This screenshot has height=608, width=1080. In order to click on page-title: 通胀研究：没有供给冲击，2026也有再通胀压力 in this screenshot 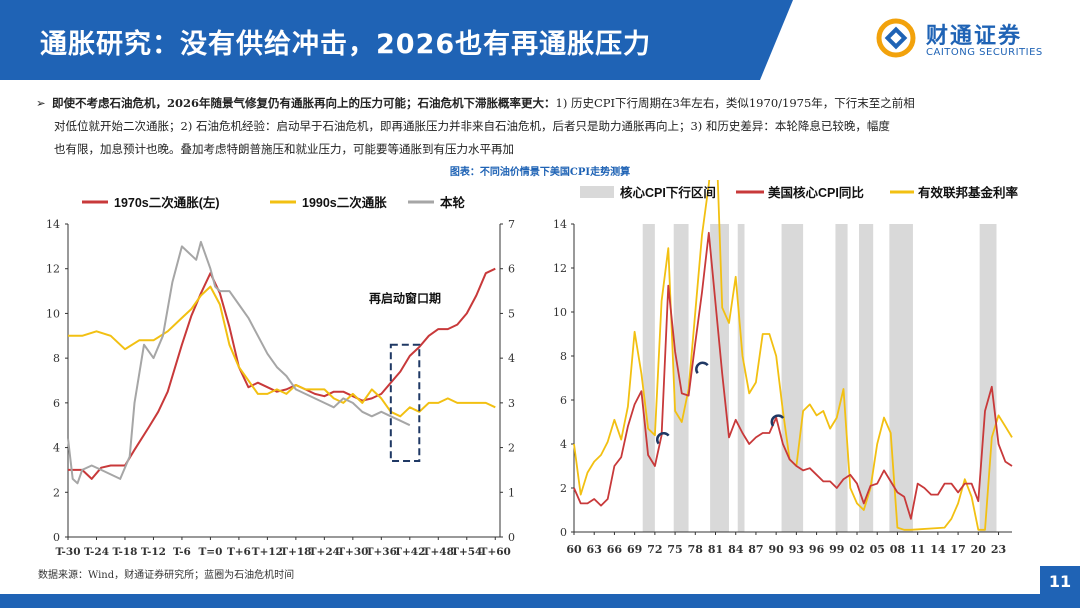, I will do `click(346, 44)`.